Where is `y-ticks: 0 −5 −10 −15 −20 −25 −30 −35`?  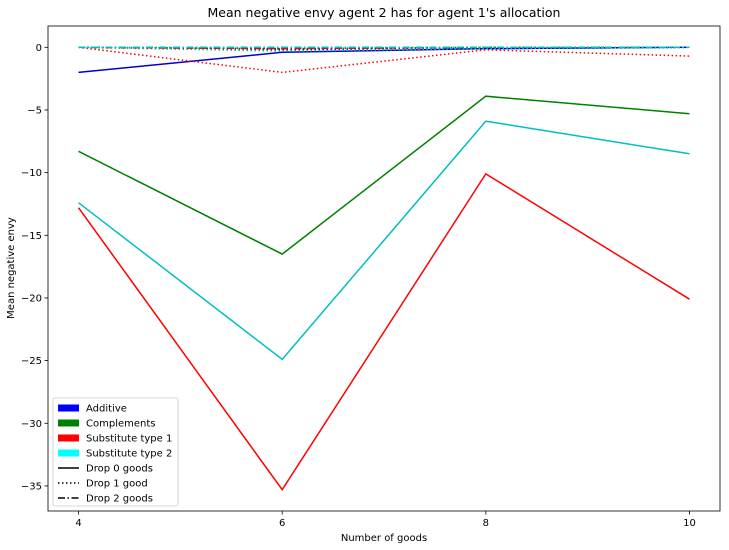 y-ticks: 0 −5 −10 −15 −20 −25 −30 −35 is located at coordinates (34, 267).